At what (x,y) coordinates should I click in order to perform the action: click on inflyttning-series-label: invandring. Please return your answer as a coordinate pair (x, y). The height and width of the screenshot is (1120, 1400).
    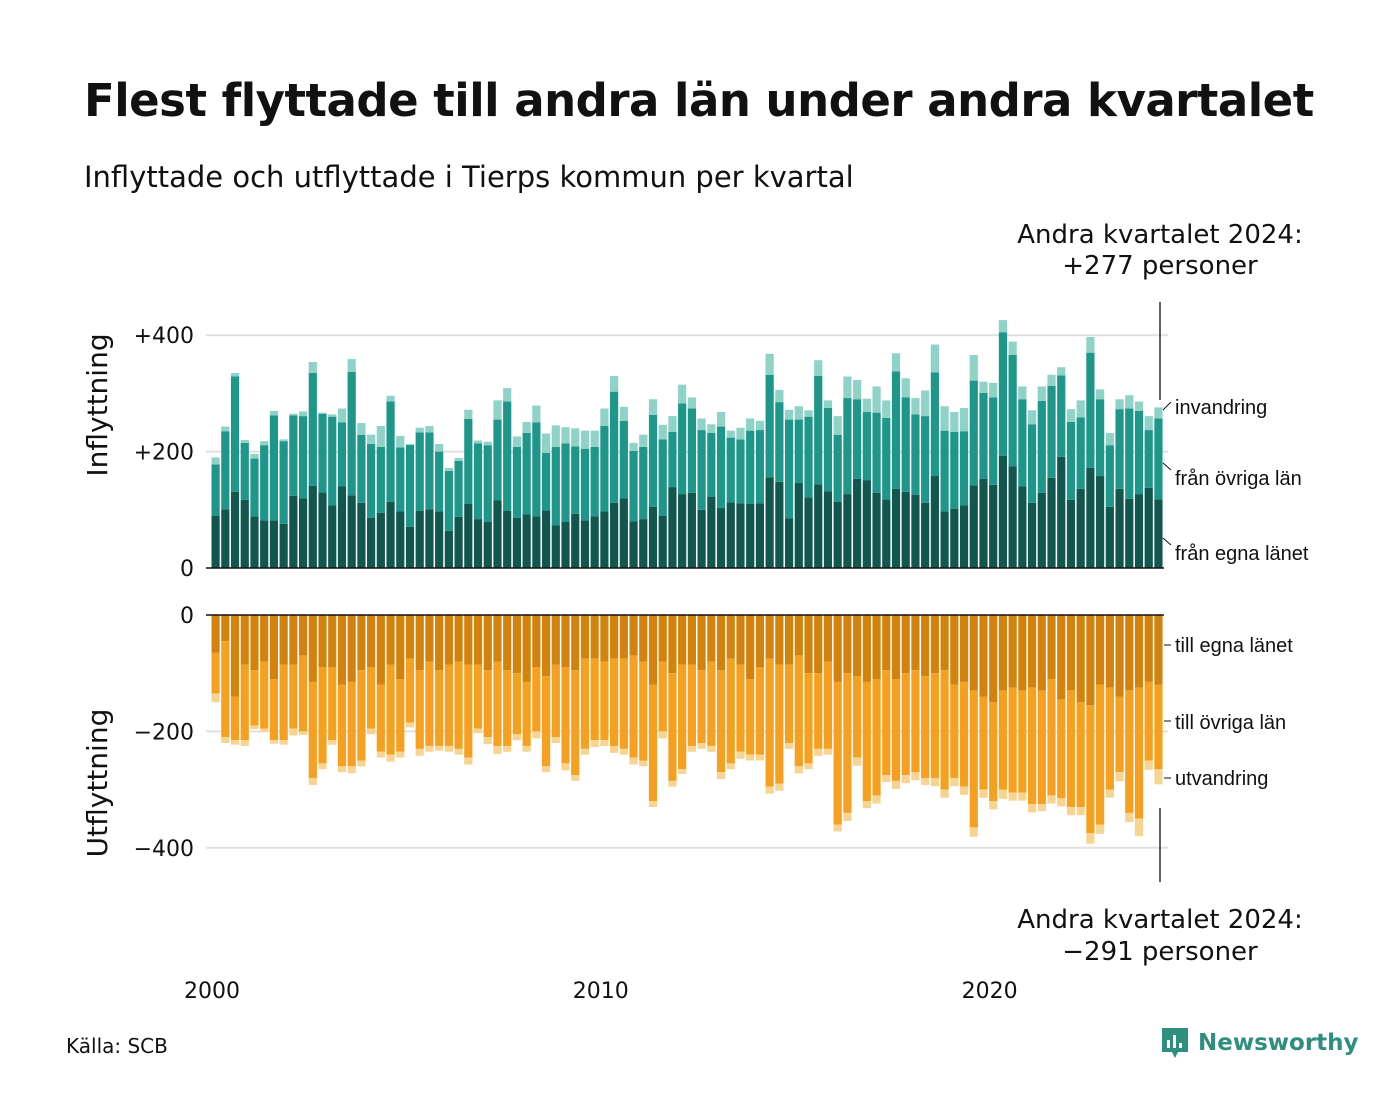
    Looking at the image, I should click on (1221, 408).